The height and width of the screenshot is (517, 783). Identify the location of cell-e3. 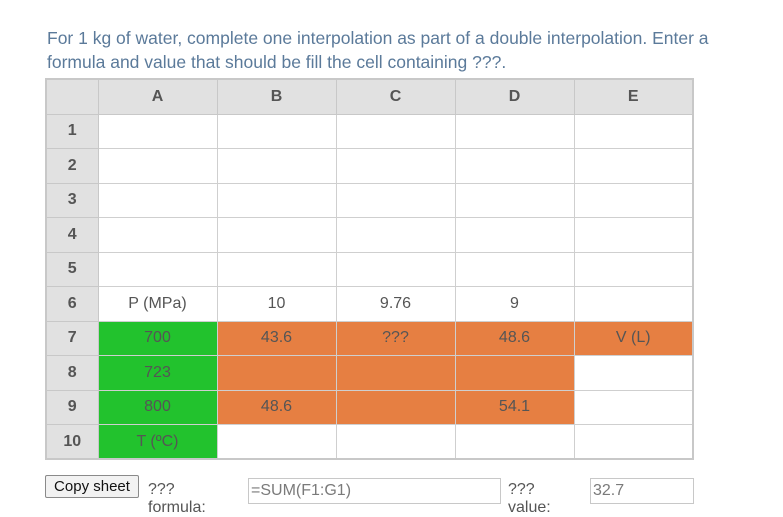
(633, 200).